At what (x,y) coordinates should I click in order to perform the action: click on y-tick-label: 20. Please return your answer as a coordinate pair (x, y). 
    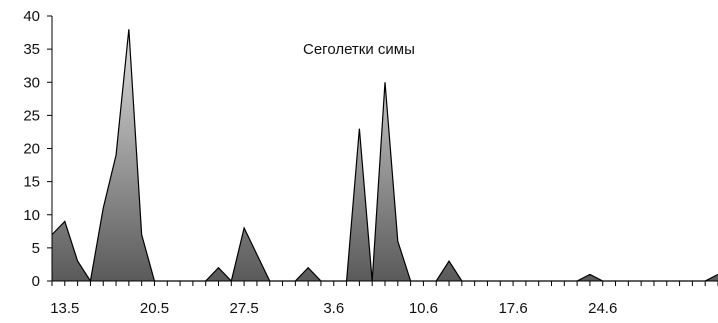
    Looking at the image, I should click on (31, 149).